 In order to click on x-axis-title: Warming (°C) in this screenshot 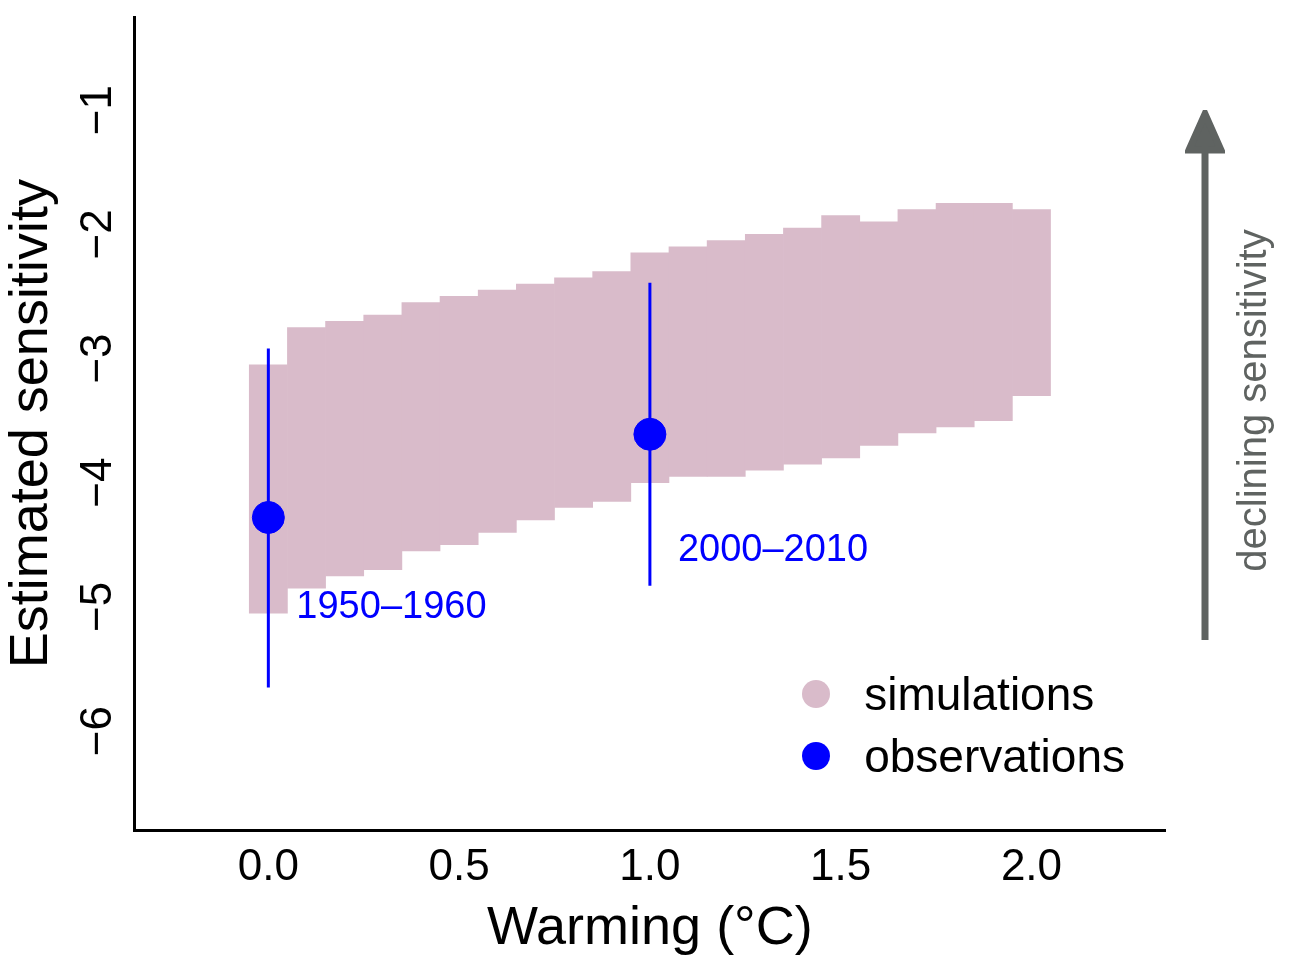, I will do `click(650, 925)`.